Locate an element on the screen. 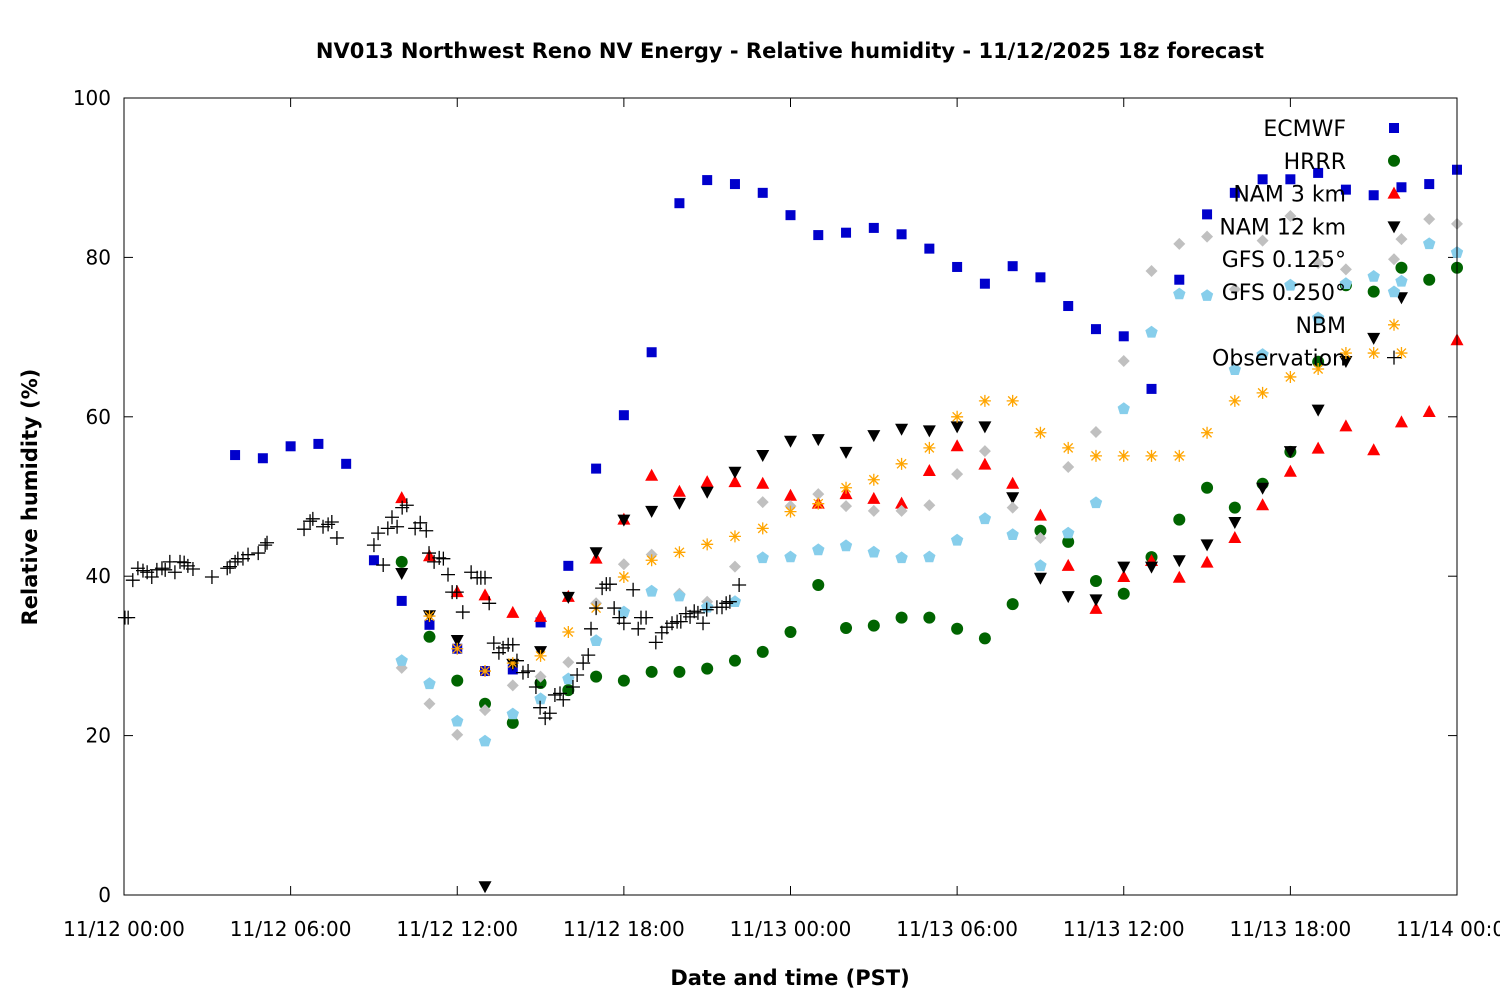 The width and height of the screenshot is (1500, 1000). y-tick-label: 60 is located at coordinates (98, 417).